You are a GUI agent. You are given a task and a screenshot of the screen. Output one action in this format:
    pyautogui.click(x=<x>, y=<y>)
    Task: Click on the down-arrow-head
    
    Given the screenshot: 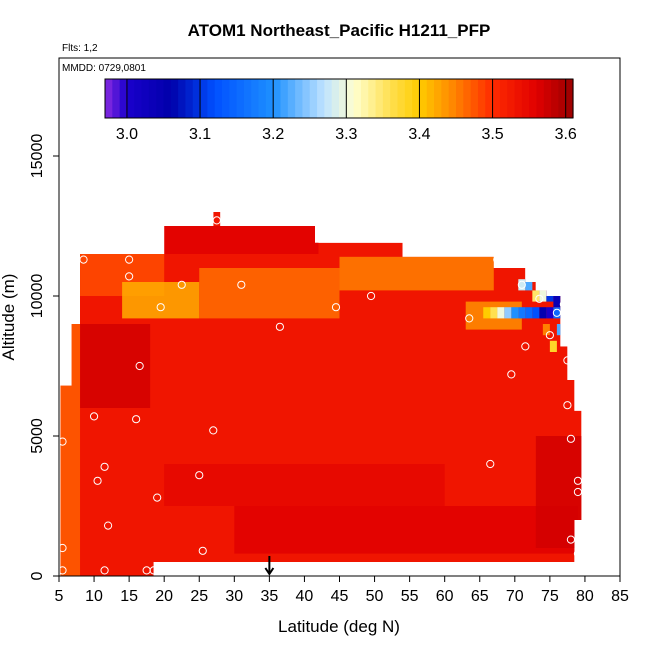 What is the action you would take?
    pyautogui.click(x=269, y=571)
    